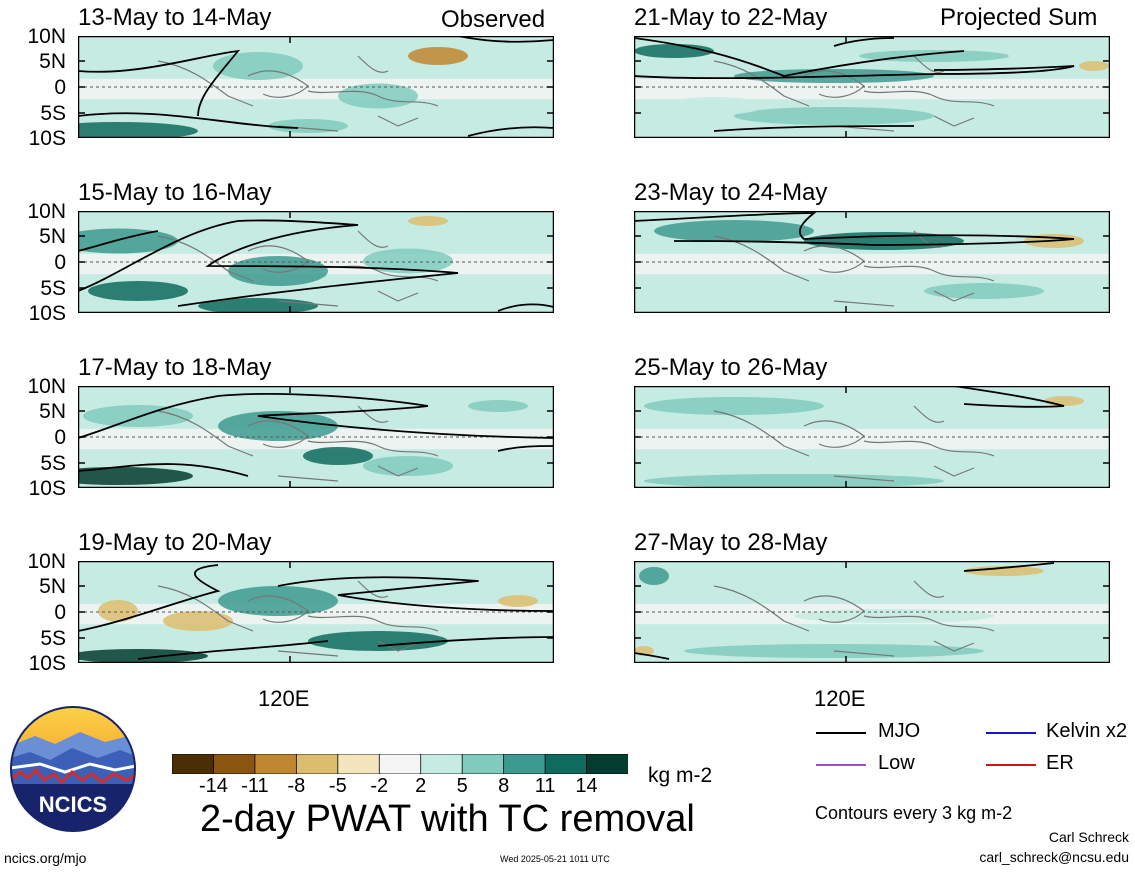  What do you see at coordinates (175, 192) in the screenshot?
I see `panel-title-2: 15-May to 16-May` at bounding box center [175, 192].